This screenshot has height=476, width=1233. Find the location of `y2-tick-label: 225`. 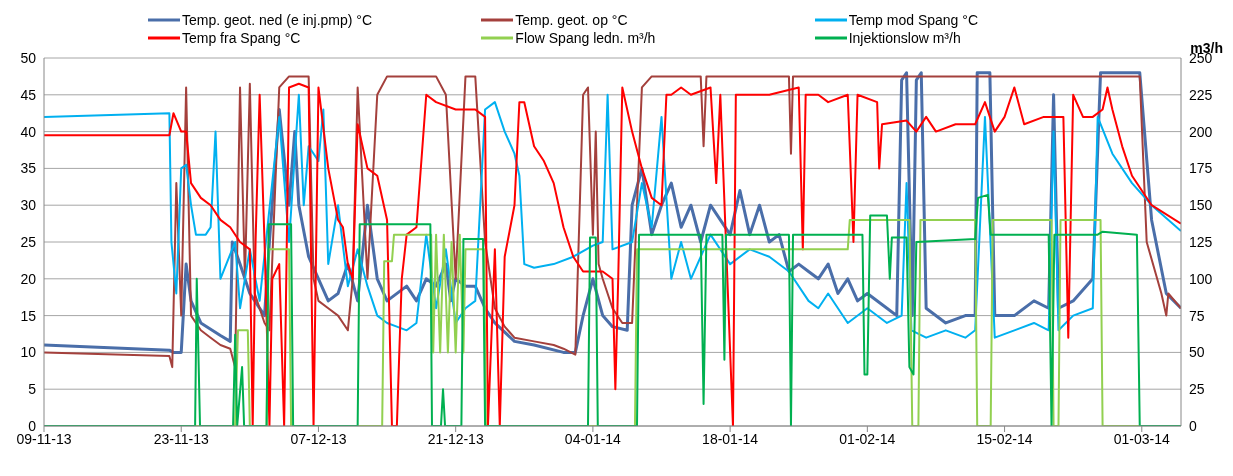

y2-tick-label: 225 is located at coordinates (1201, 94).